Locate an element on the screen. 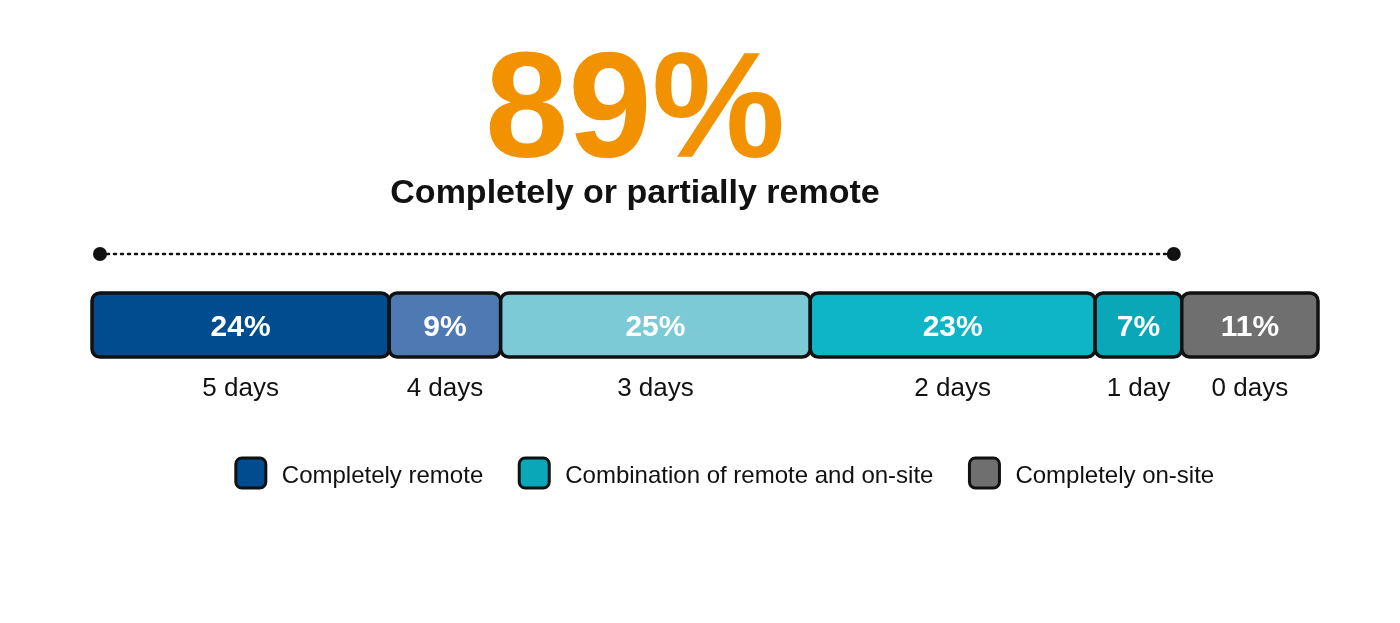 This screenshot has height=623, width=1400. series-label: 5 days is located at coordinates (240, 387).